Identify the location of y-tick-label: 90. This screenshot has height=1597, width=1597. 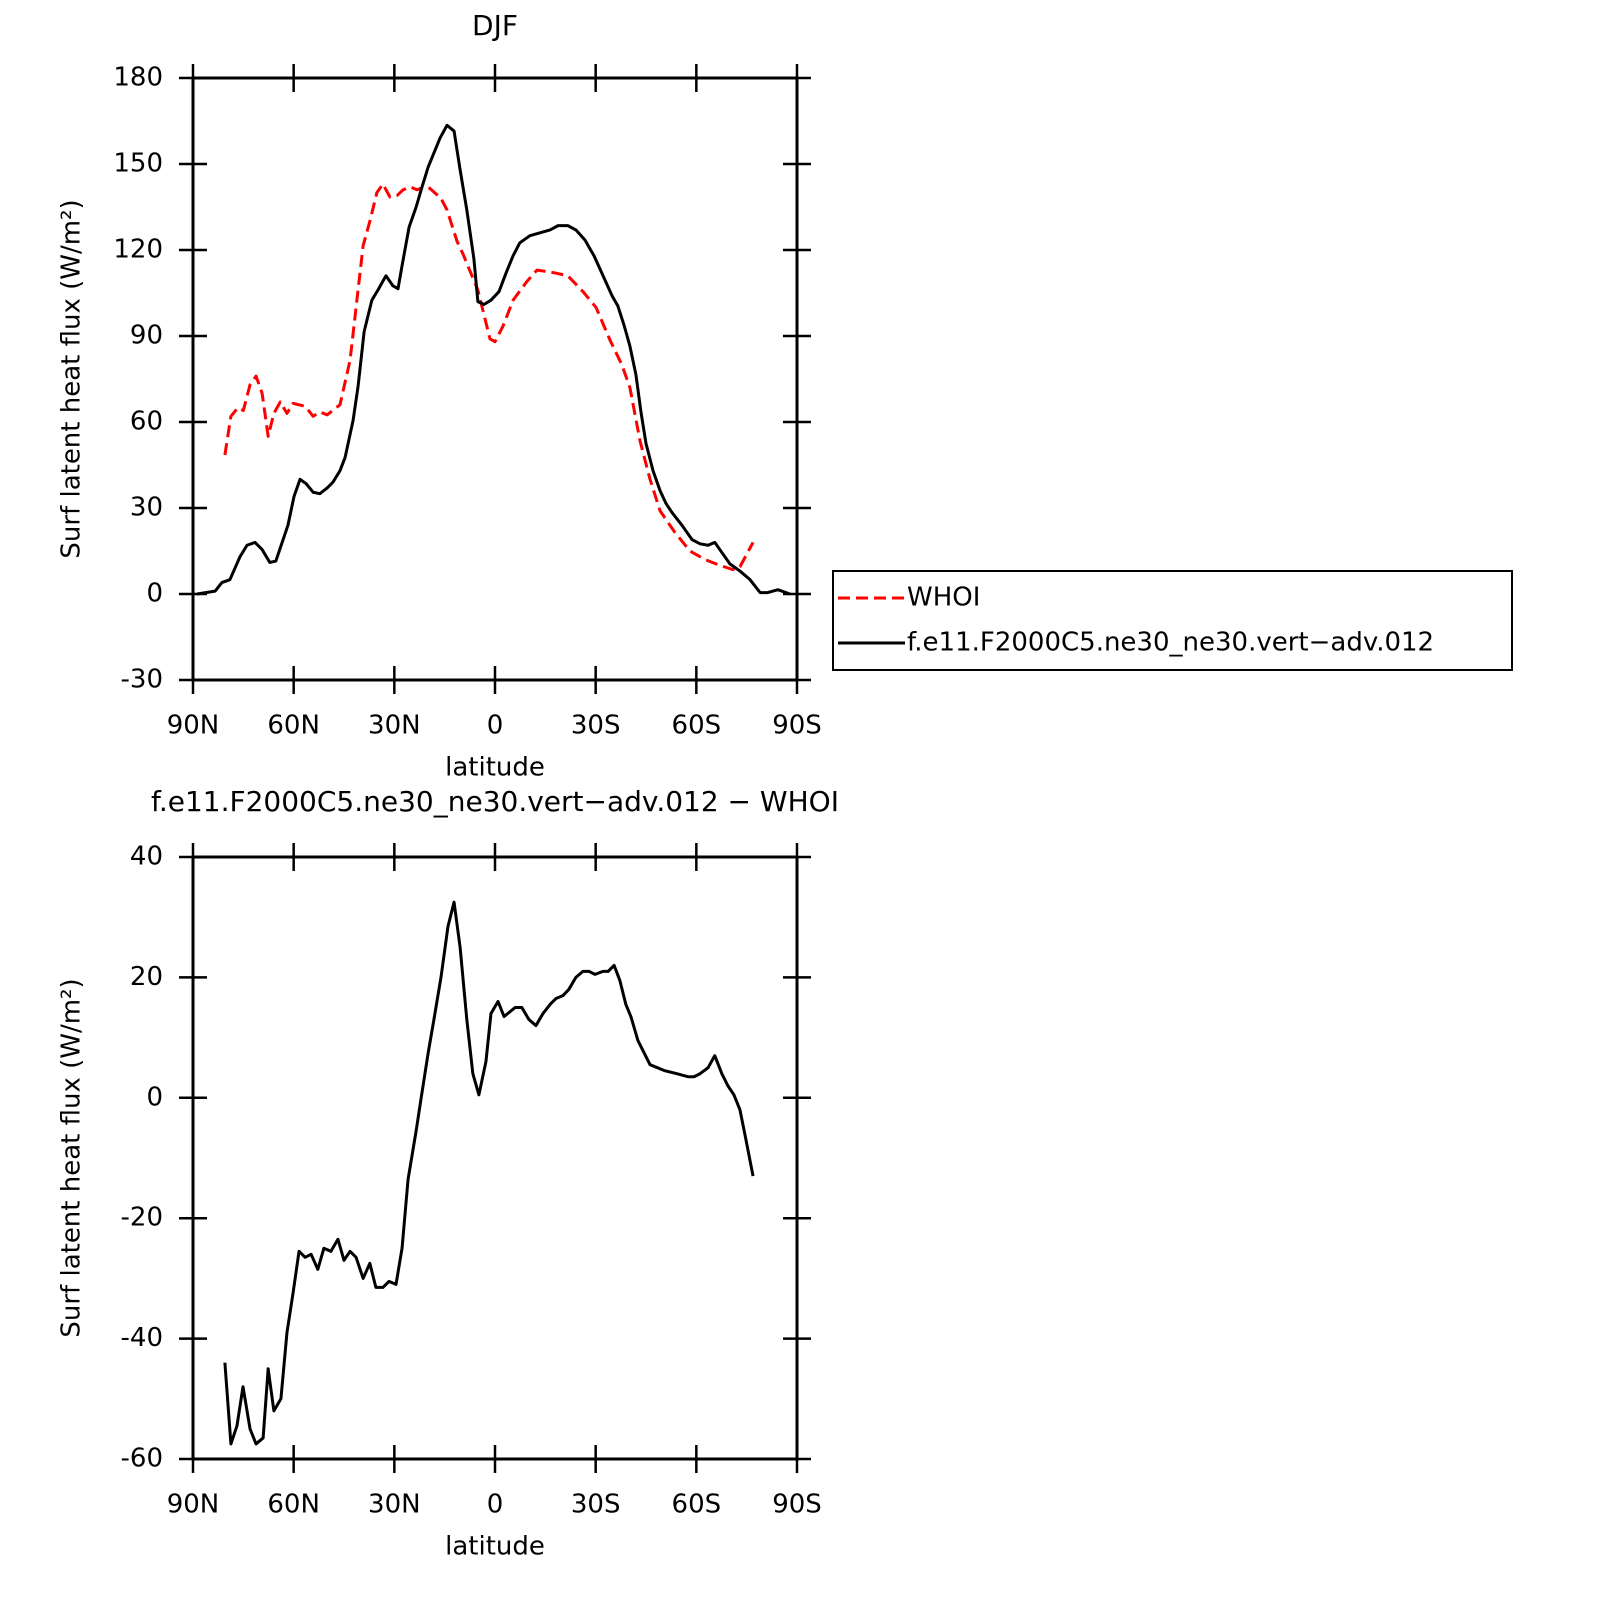
(146, 336).